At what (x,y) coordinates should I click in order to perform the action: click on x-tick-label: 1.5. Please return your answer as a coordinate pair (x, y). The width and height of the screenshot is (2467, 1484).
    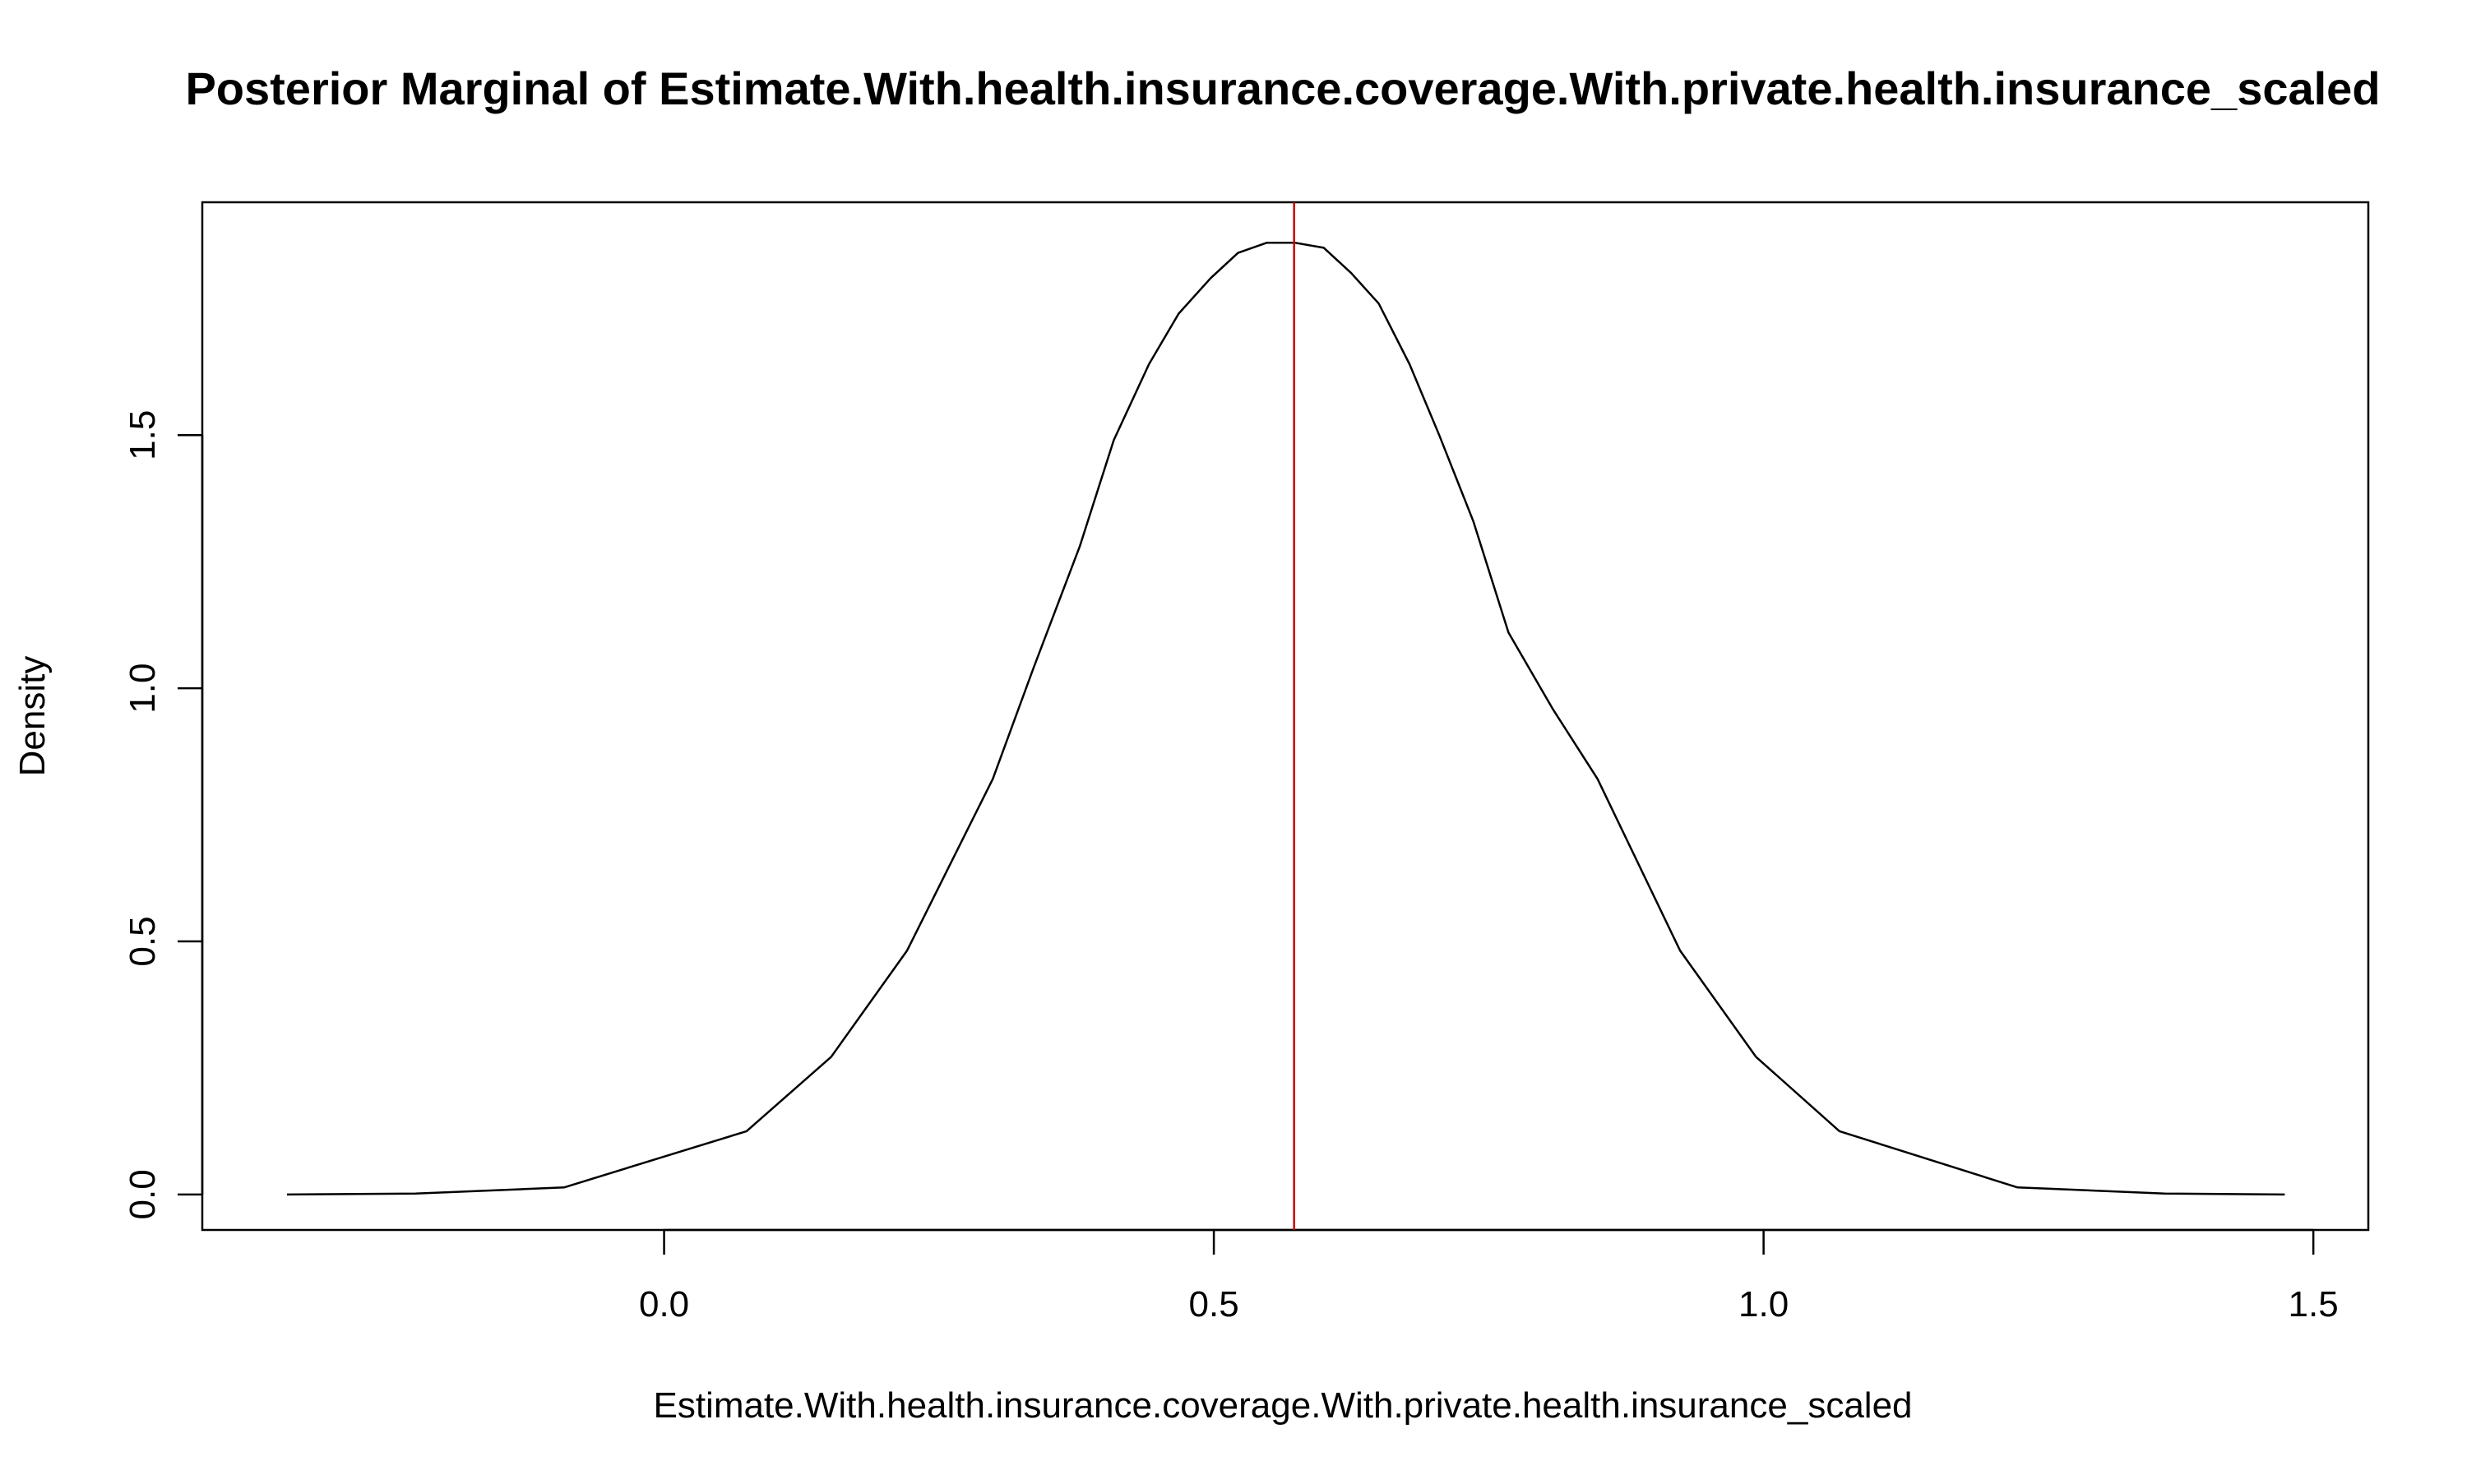
    Looking at the image, I should click on (2314, 1304).